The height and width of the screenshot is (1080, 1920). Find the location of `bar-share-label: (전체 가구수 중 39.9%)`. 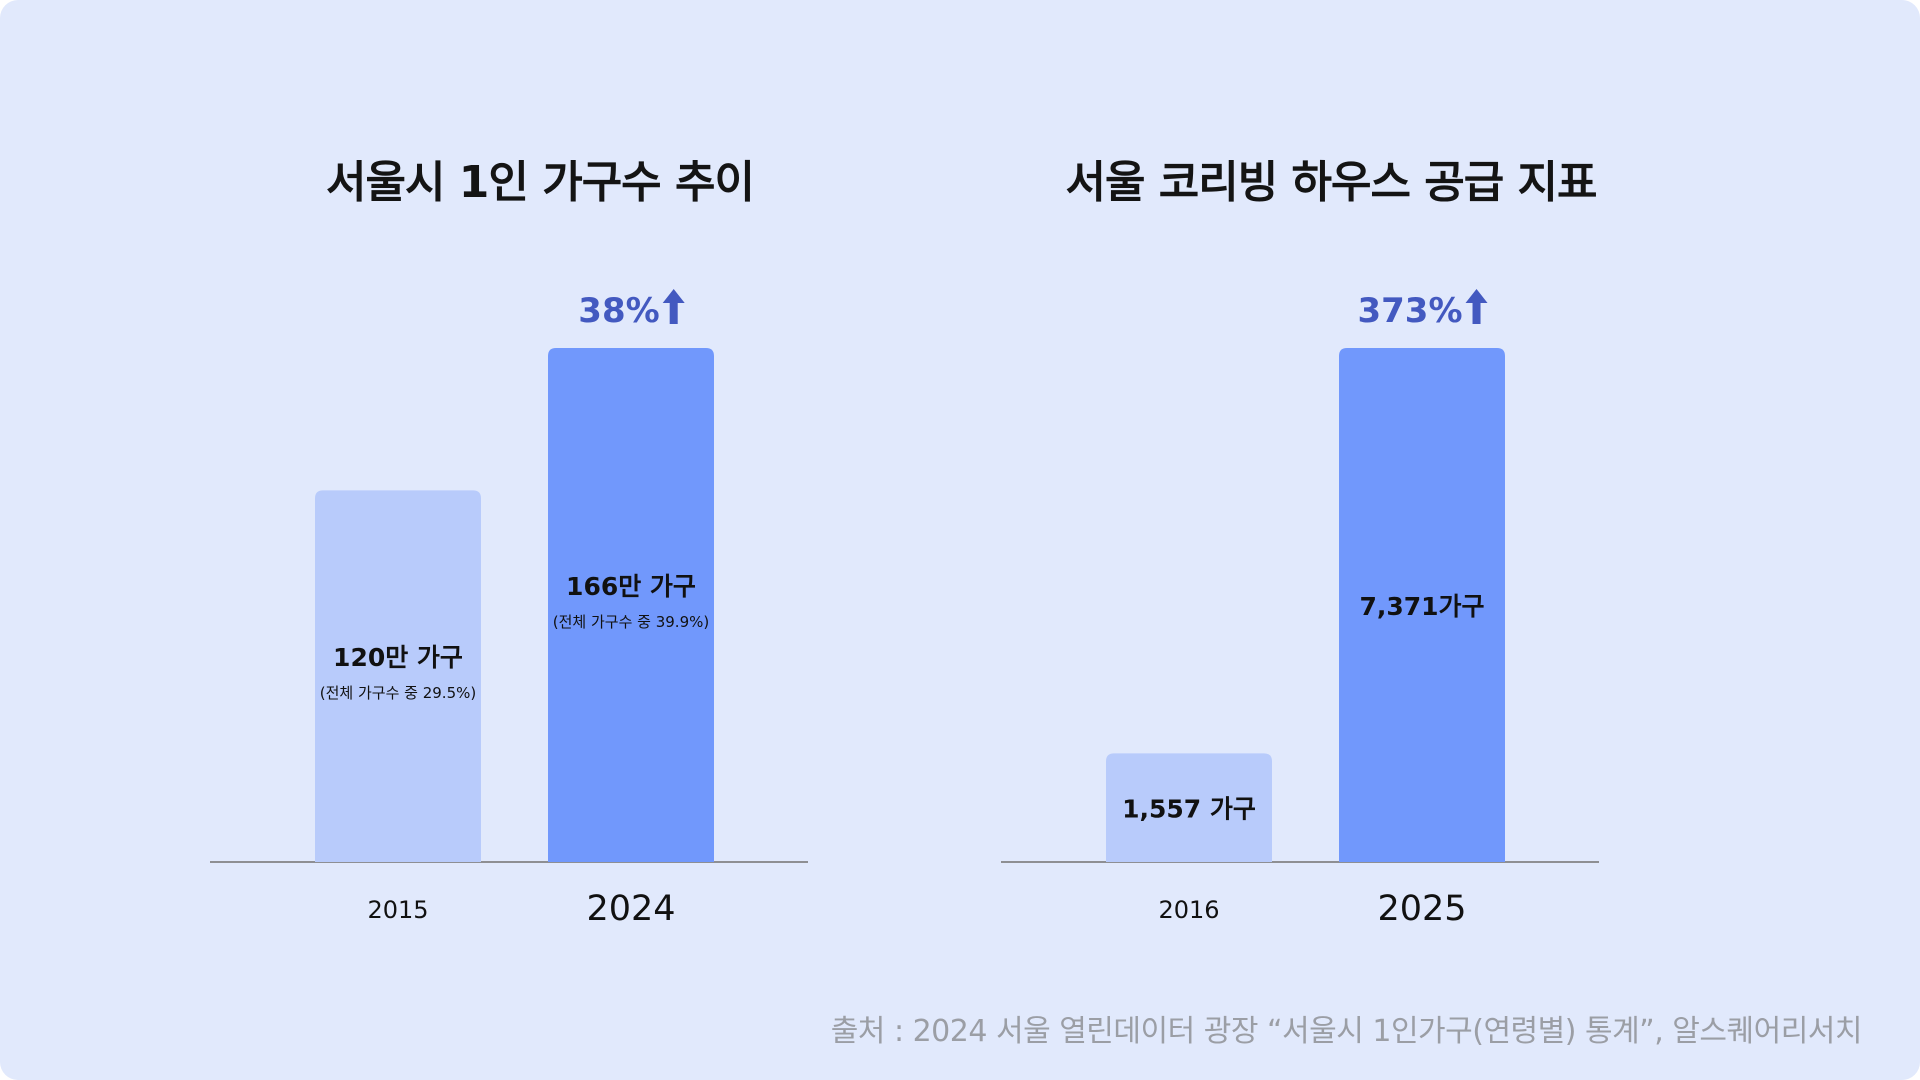

bar-share-label: (전체 가구수 중 39.9%) is located at coordinates (631, 622).